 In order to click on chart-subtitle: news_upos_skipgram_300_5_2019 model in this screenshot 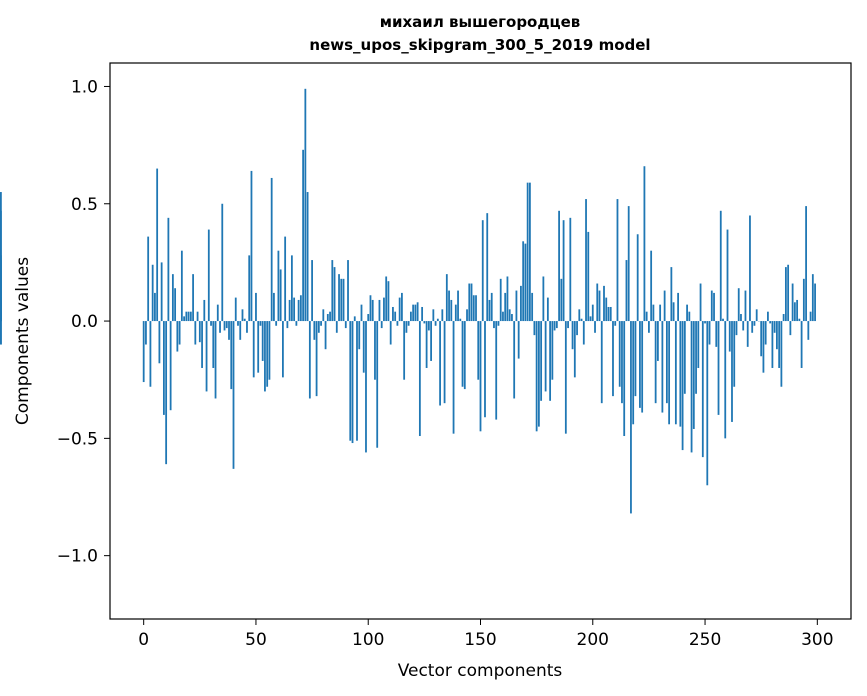, I will do `click(479, 45)`.